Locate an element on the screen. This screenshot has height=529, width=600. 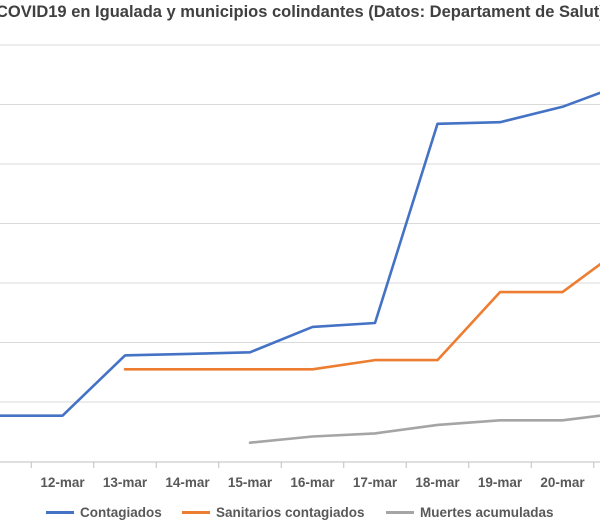
x-tick-label: 15-mar is located at coordinates (250, 482).